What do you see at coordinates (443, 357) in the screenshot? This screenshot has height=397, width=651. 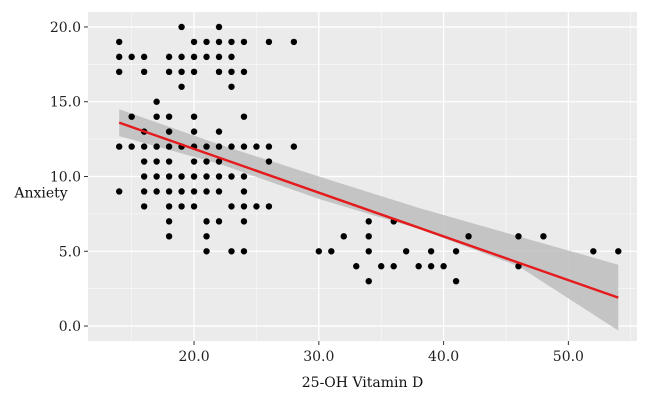 I see `x-tick-label: 40.0` at bounding box center [443, 357].